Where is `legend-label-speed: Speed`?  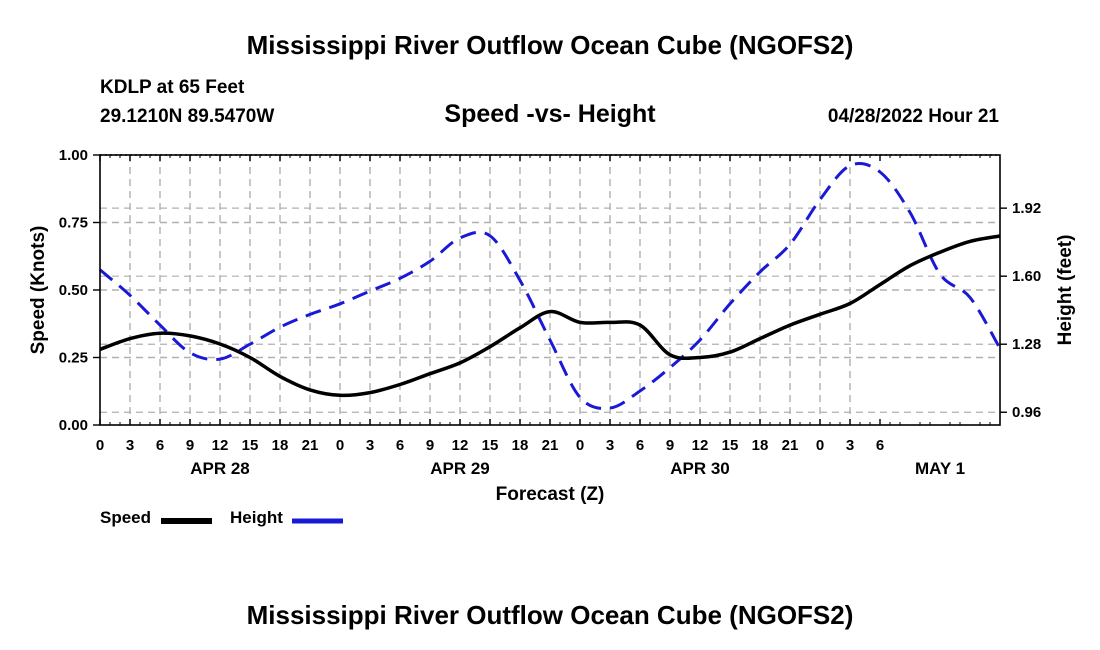 legend-label-speed: Speed is located at coordinates (126, 517).